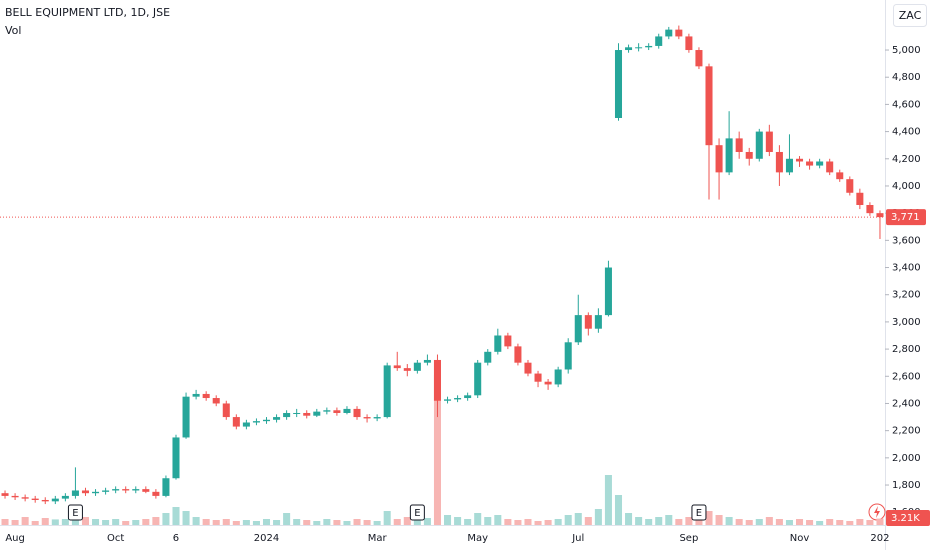 Image resolution: width=932 pixels, height=550 pixels. Describe the element at coordinates (906, 240) in the screenshot. I see `y-tick-label: 3,600` at that location.